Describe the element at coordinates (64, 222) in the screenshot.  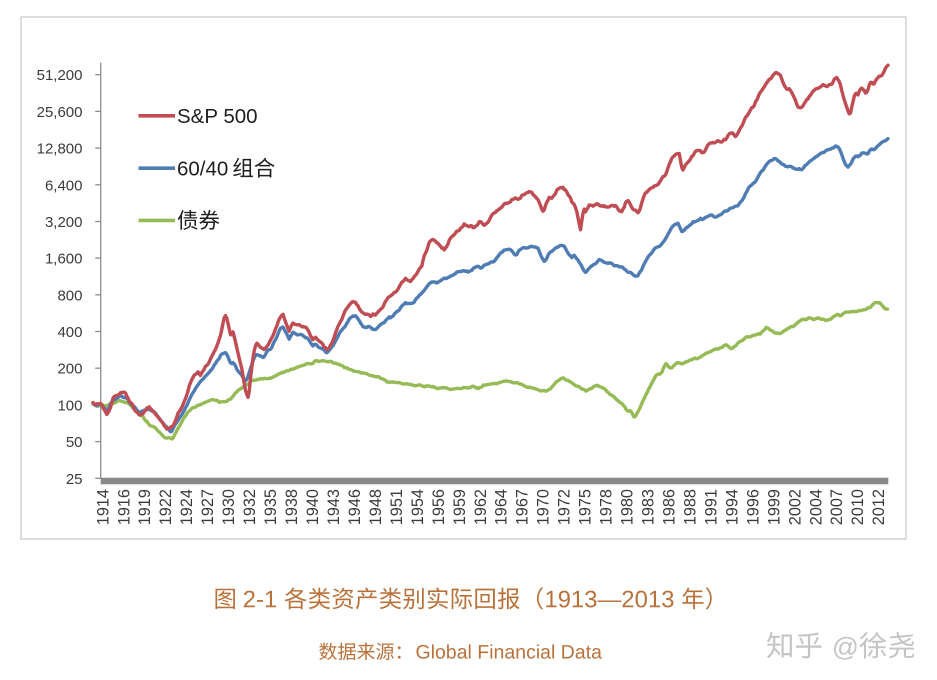
I see `svg-text: 3,200` at that location.